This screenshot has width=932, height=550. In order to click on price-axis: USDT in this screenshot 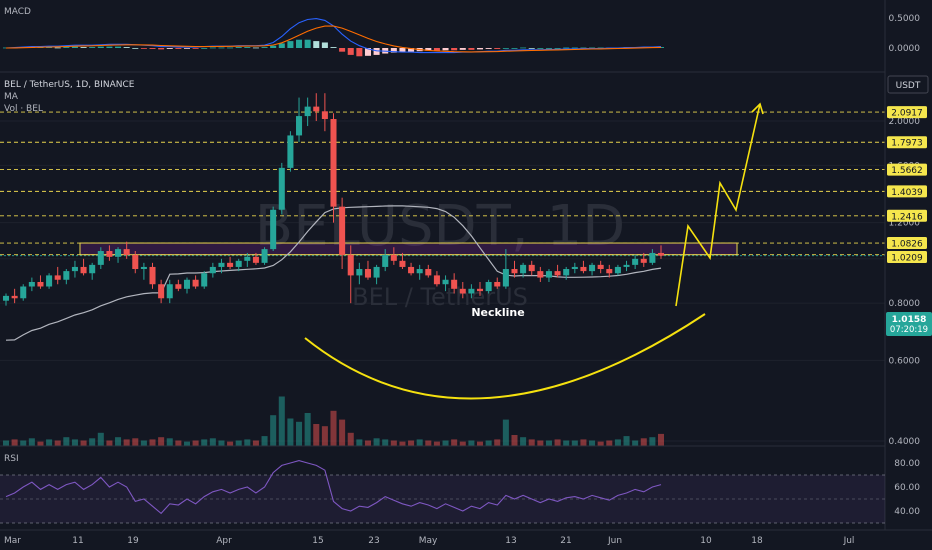, I will do `click(908, 84)`.